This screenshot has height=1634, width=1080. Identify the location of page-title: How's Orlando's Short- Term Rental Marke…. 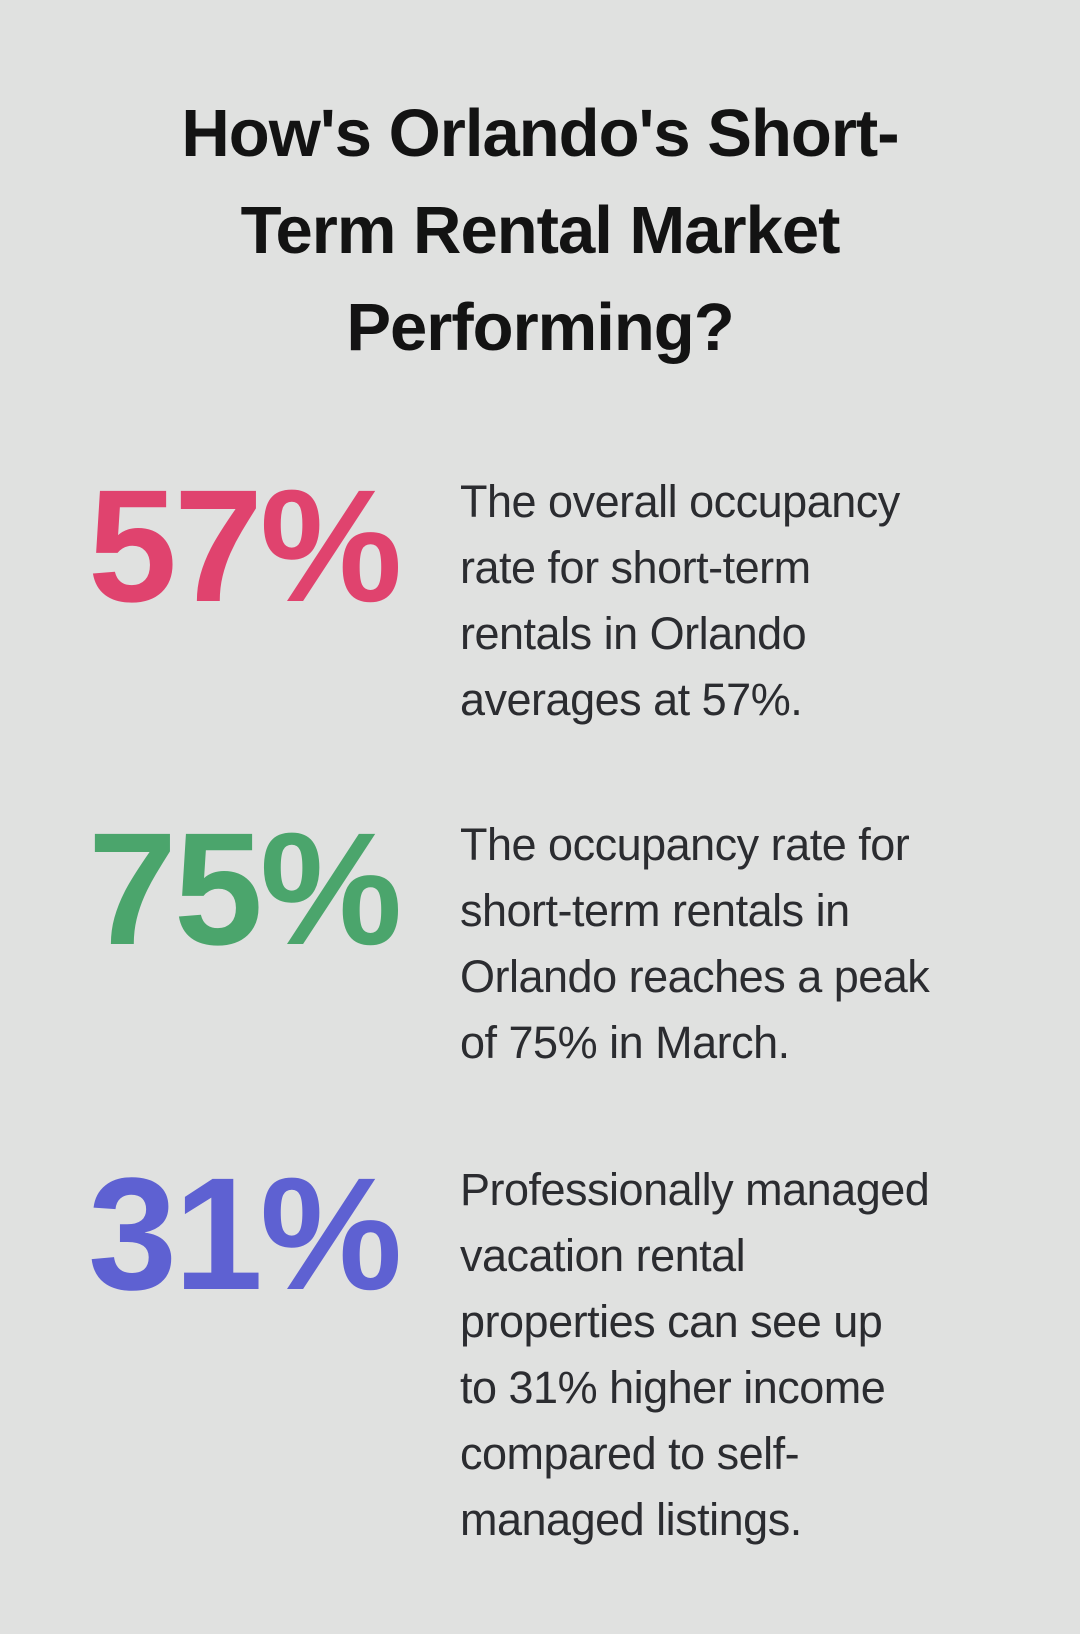
(540, 230).